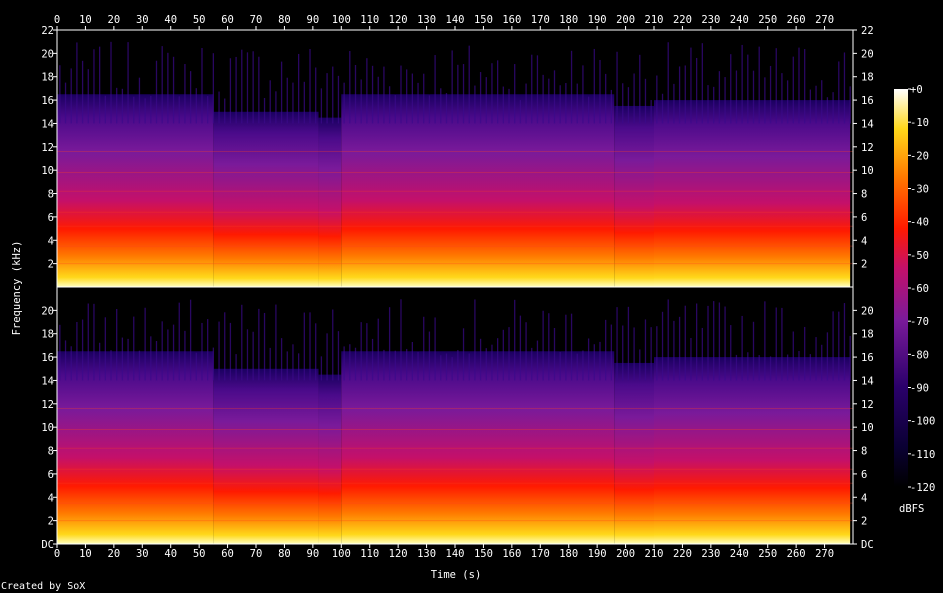 The image size is (943, 593). I want to click on x-tick-label-top: 210, so click(654, 20).